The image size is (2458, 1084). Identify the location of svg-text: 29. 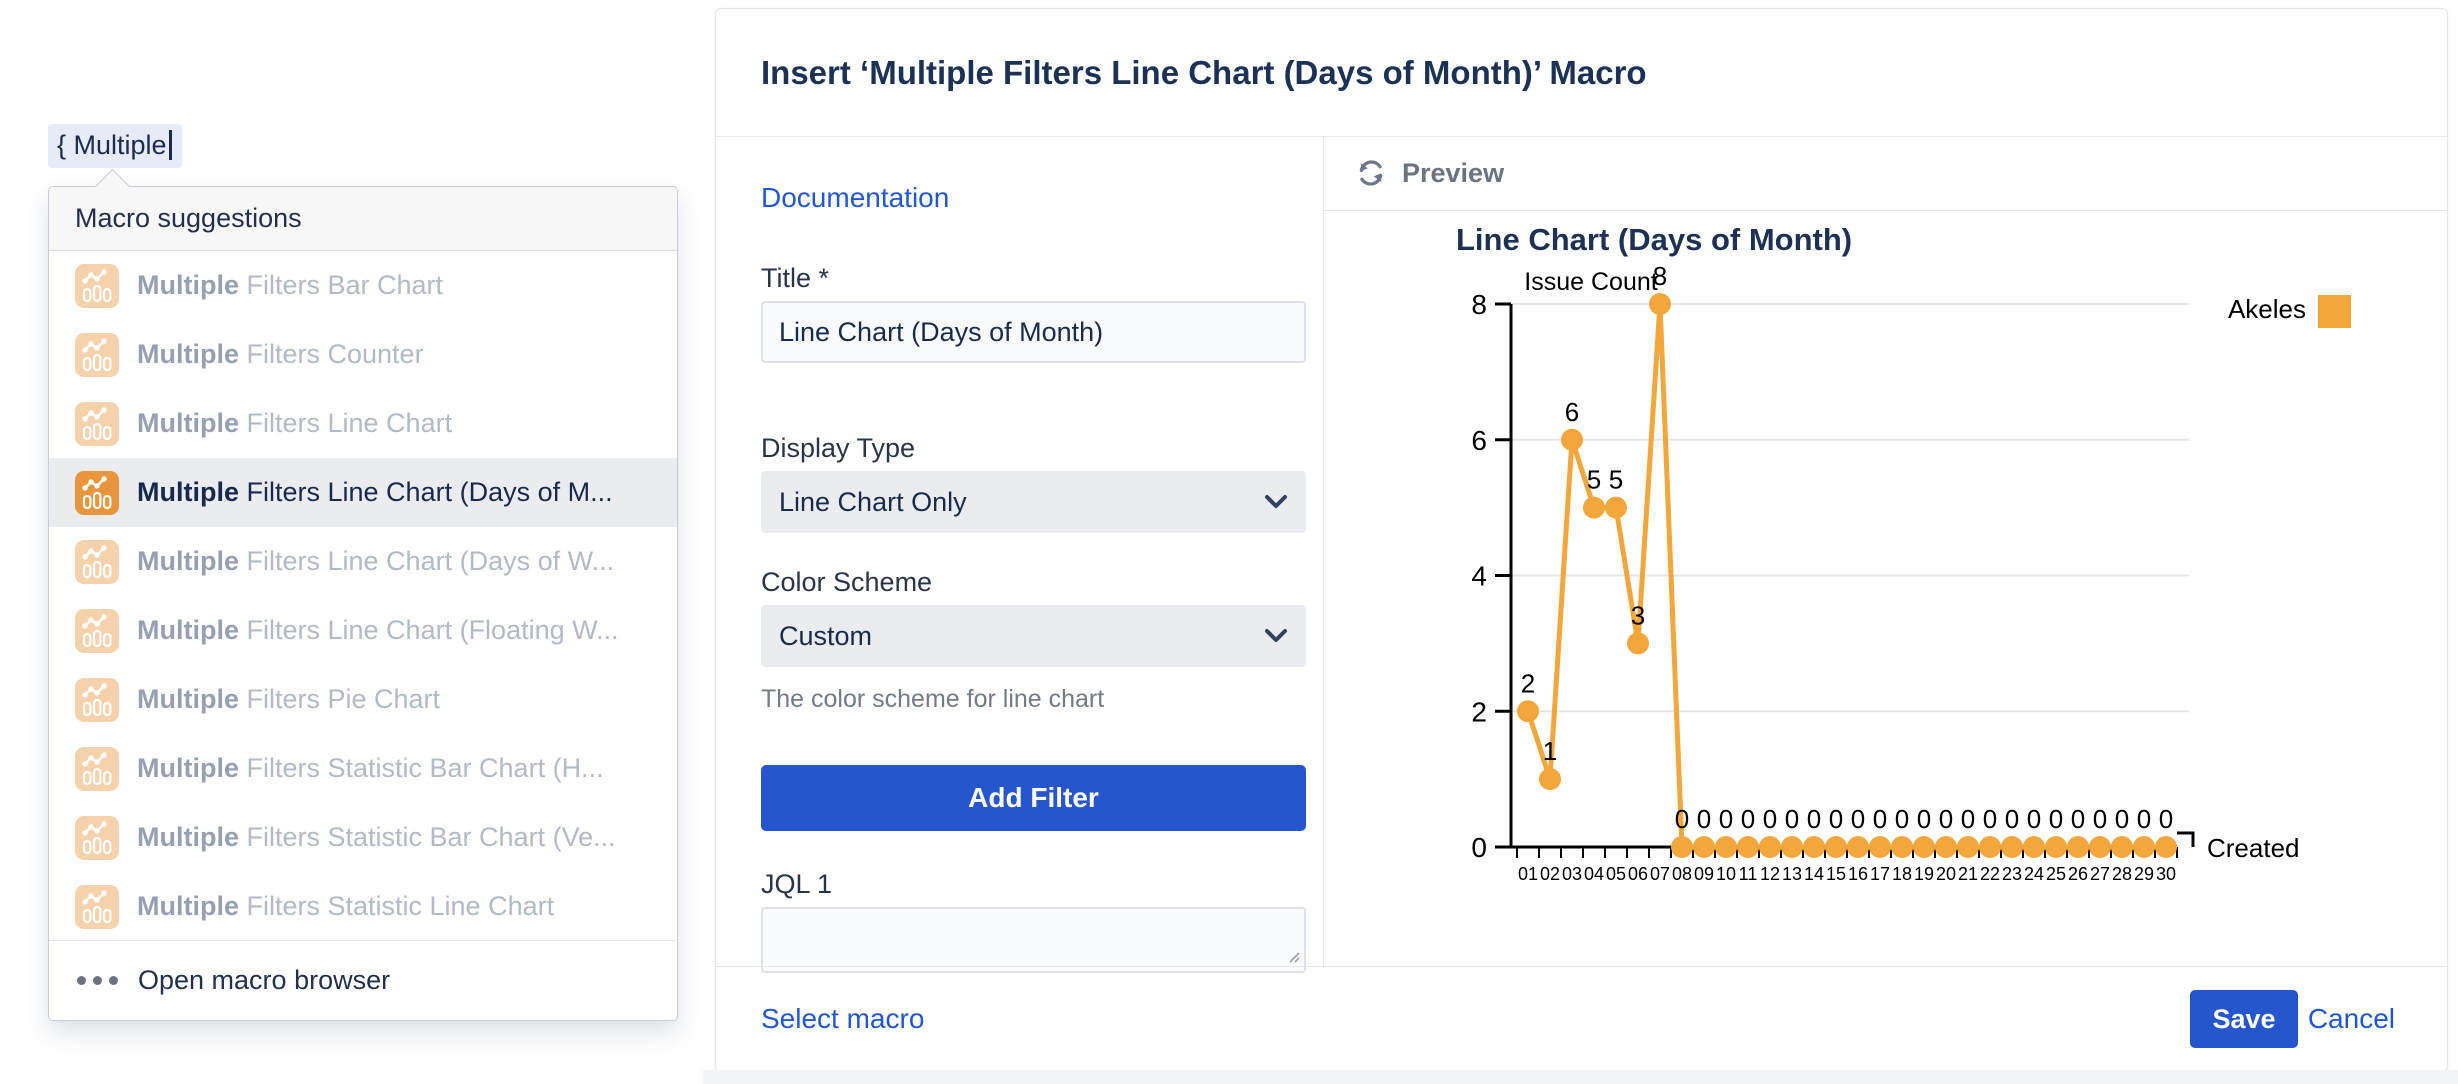
(2144, 874).